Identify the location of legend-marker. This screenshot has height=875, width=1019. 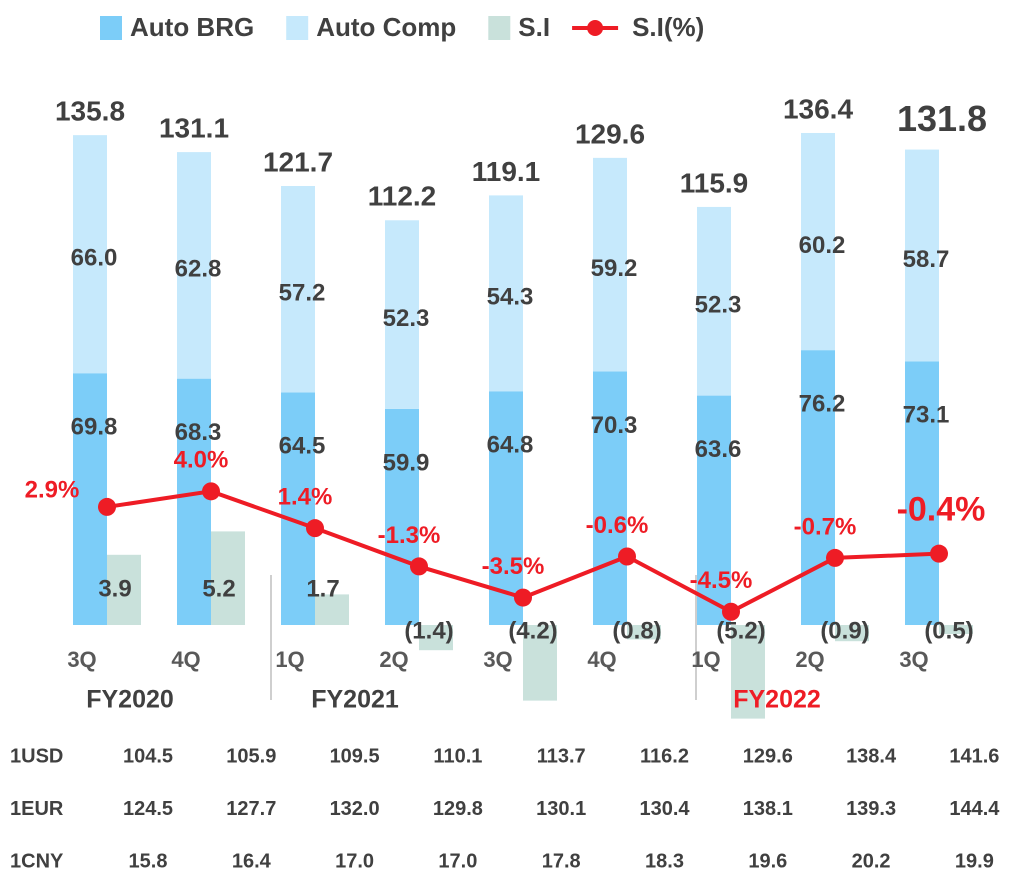
(595, 28).